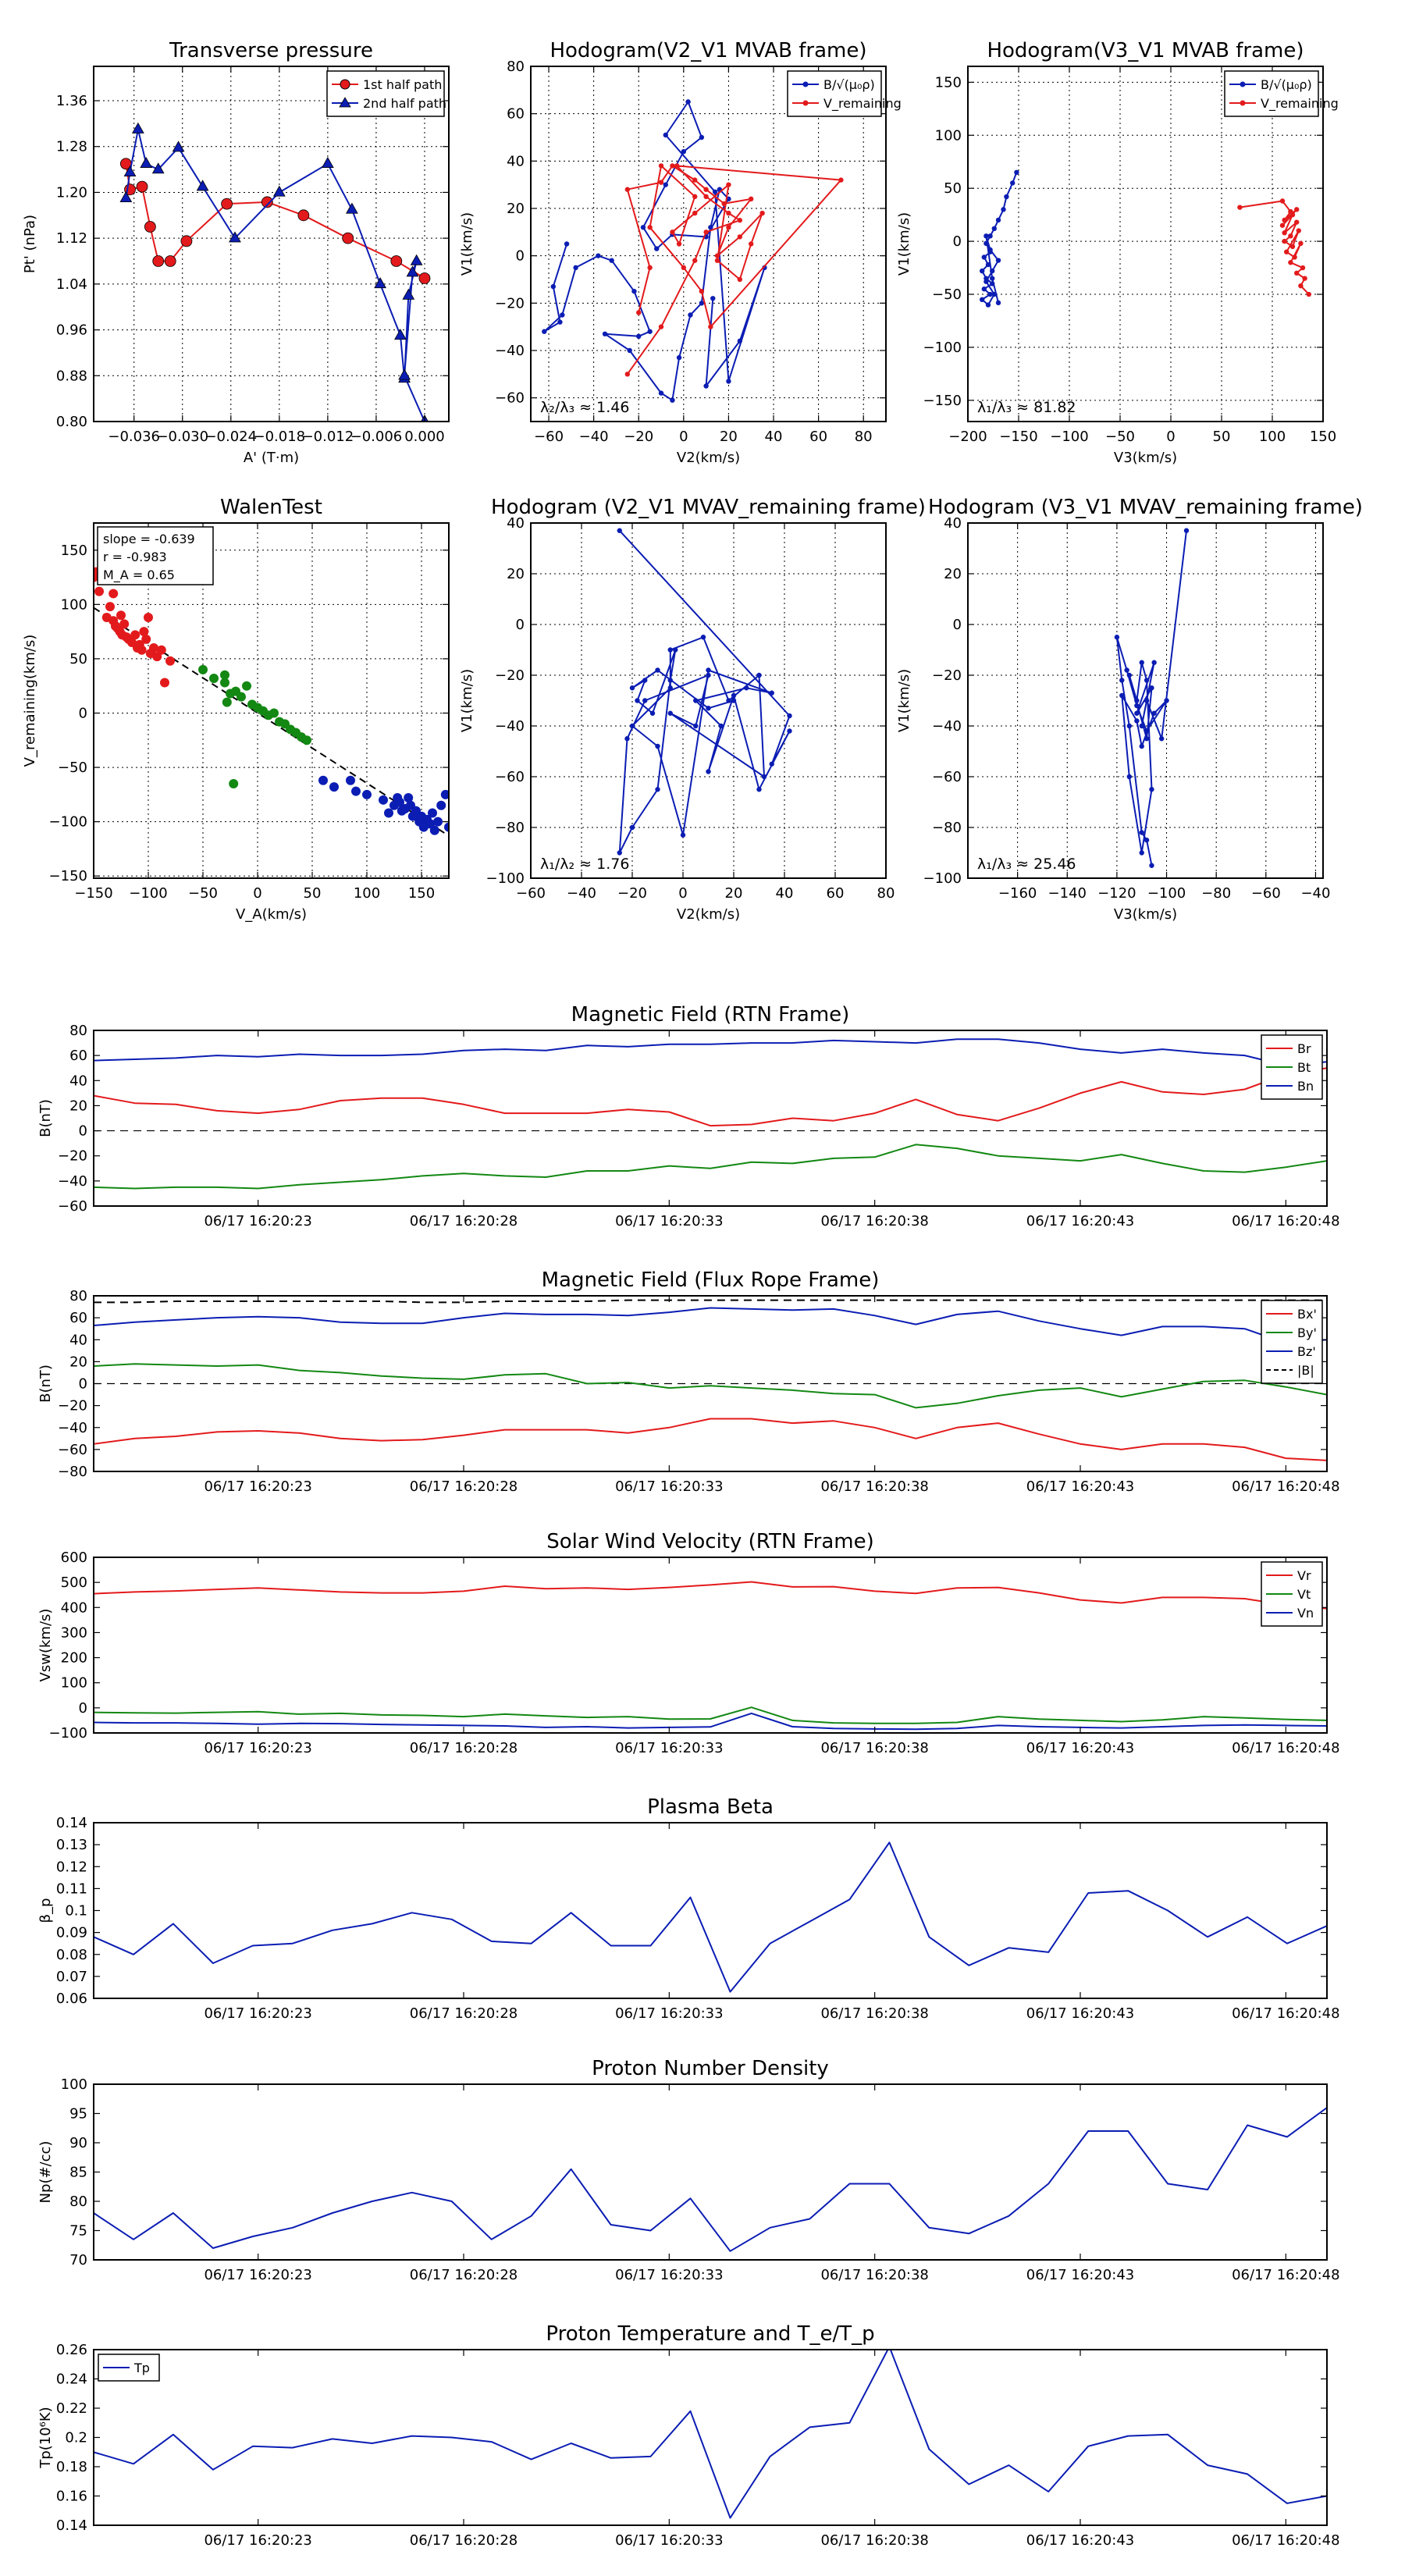  I want to click on y-axis-label: β_p, so click(45, 1910).